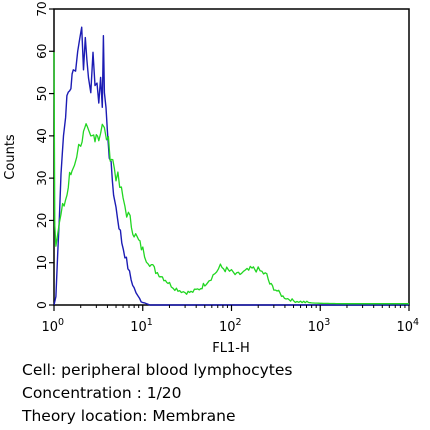  I want to click on y-tick-label: 50, so click(42, 93).